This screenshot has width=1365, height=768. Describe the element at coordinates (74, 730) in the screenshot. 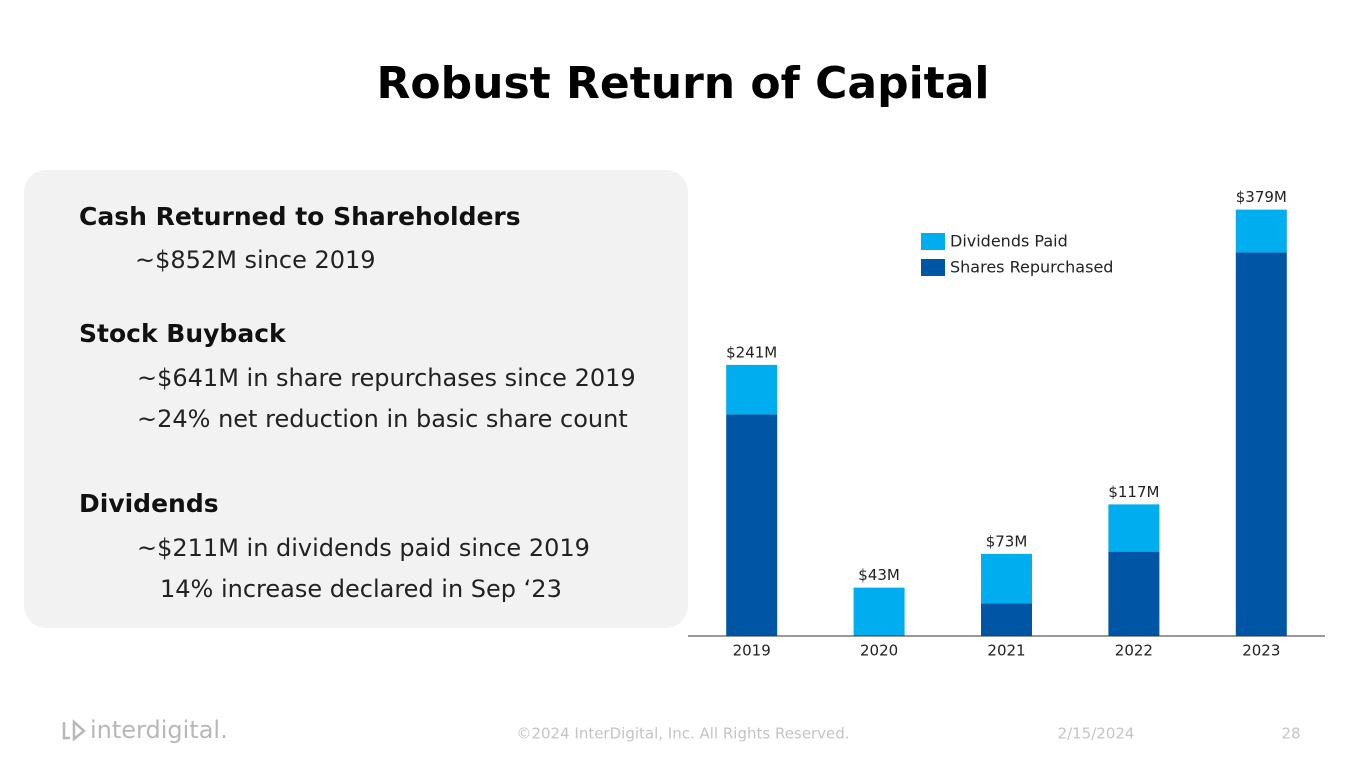

I see `logo-icon` at that location.